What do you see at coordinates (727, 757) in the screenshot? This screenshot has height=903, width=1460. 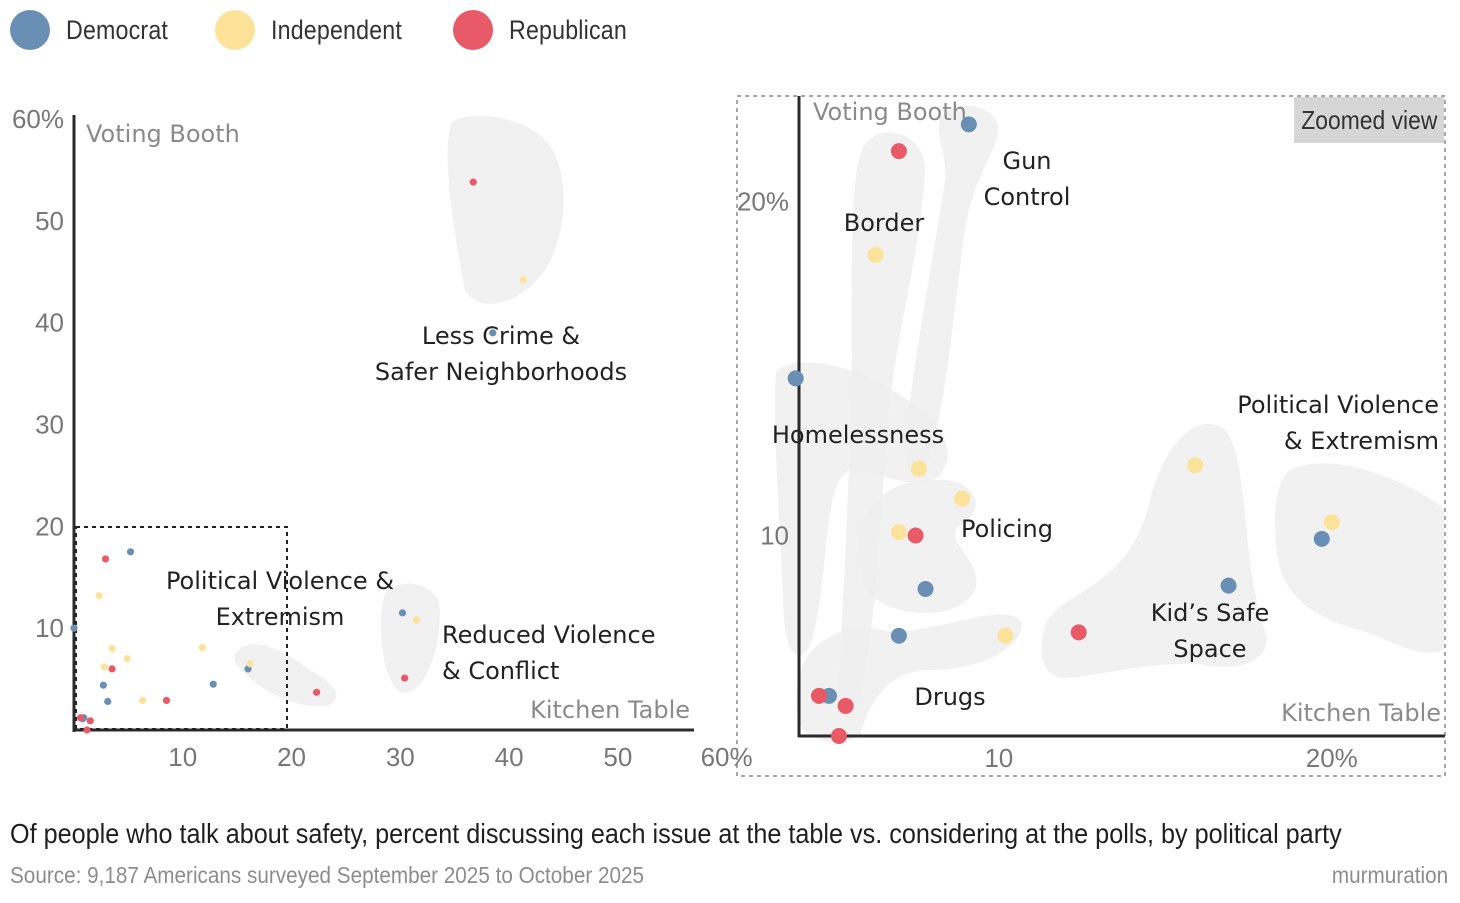 I see `main-x-tick-label: 60%` at bounding box center [727, 757].